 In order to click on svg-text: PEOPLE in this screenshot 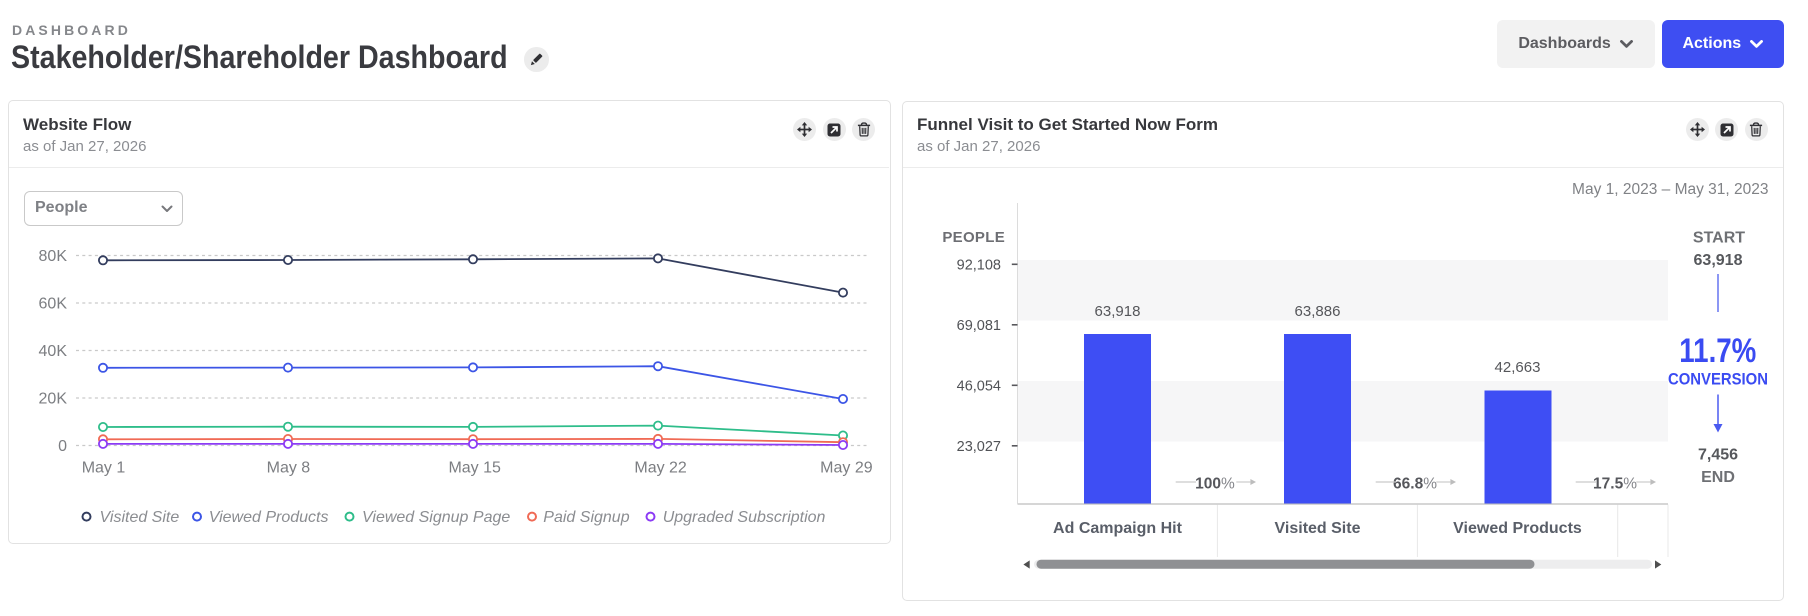, I will do `click(973, 237)`.